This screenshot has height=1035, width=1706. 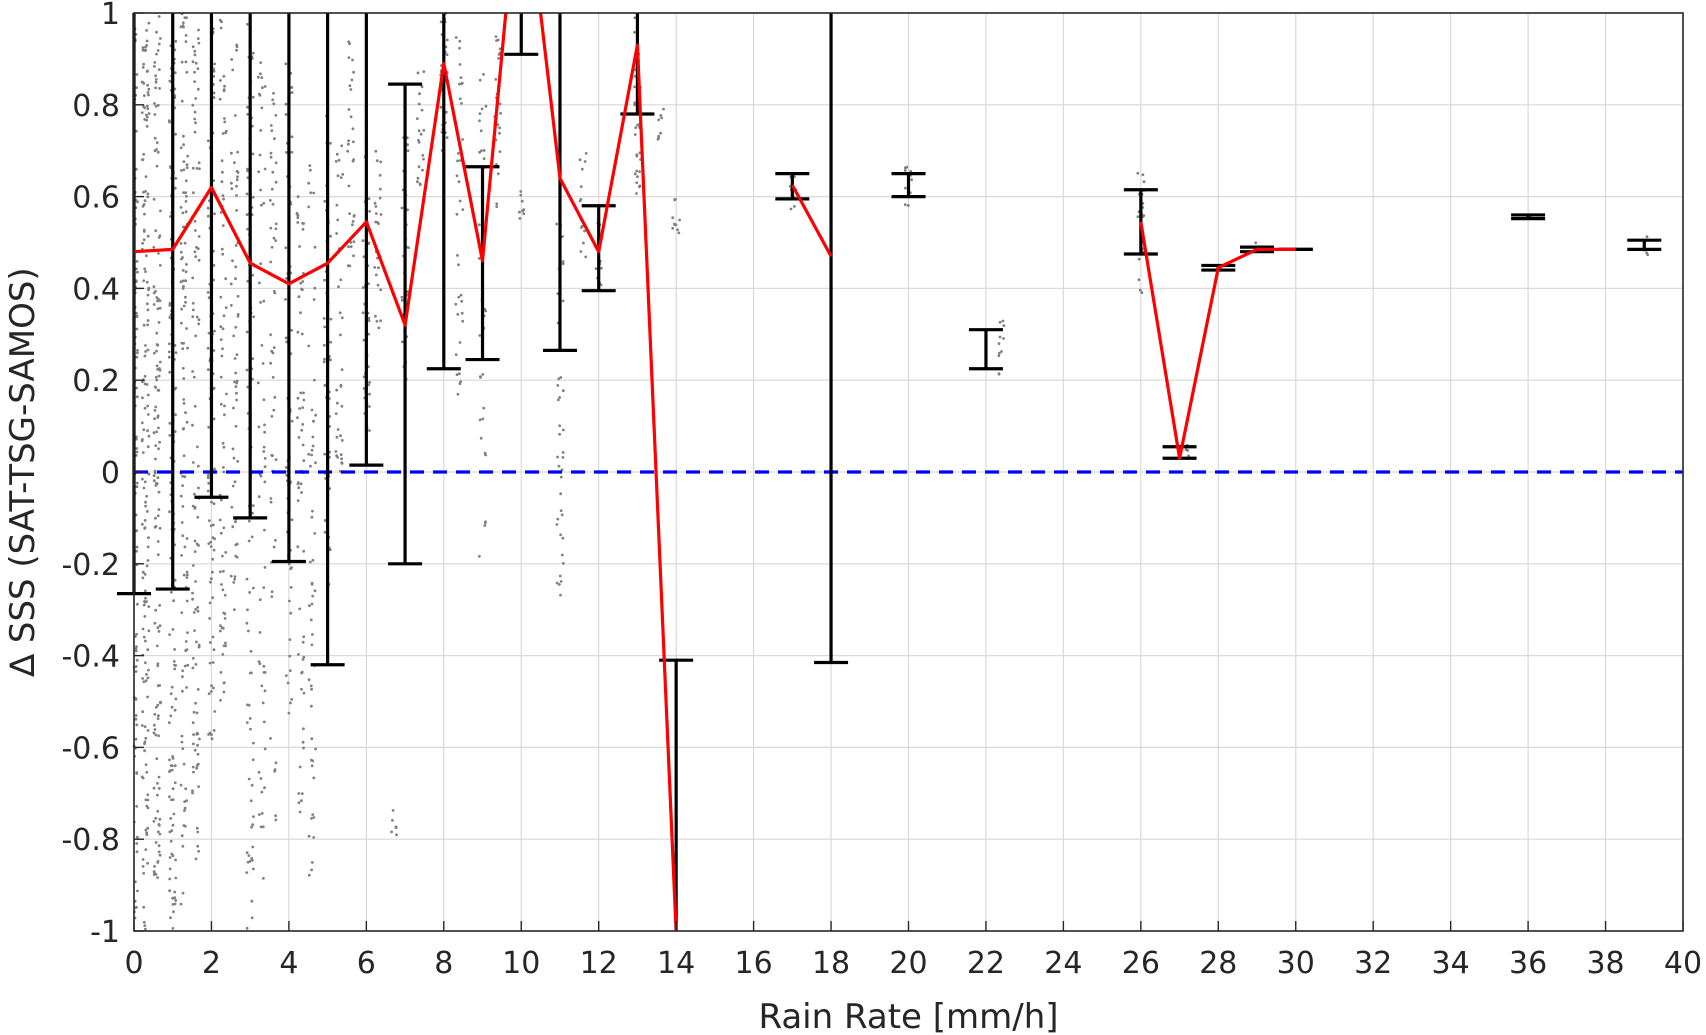 What do you see at coordinates (90, 657) in the screenshot?
I see `y-tick-label: -0.4` at bounding box center [90, 657].